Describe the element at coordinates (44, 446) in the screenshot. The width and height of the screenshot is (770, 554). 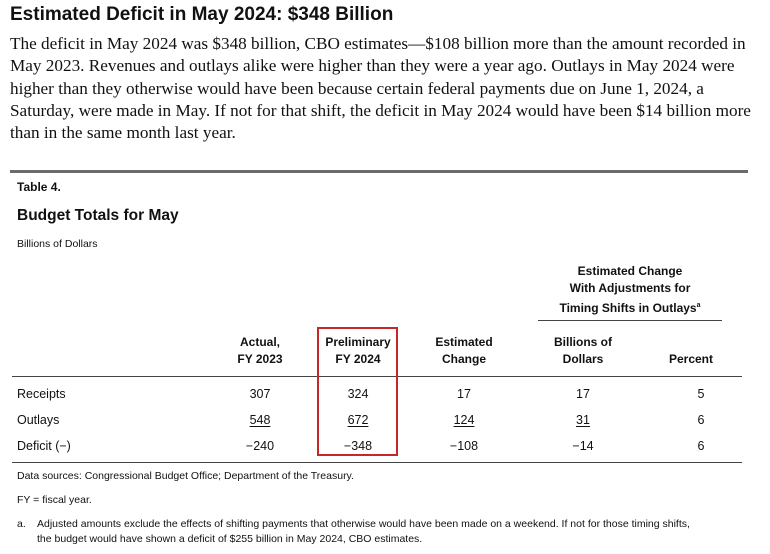
I see `row-label-deficit: Deficit (−)` at that location.